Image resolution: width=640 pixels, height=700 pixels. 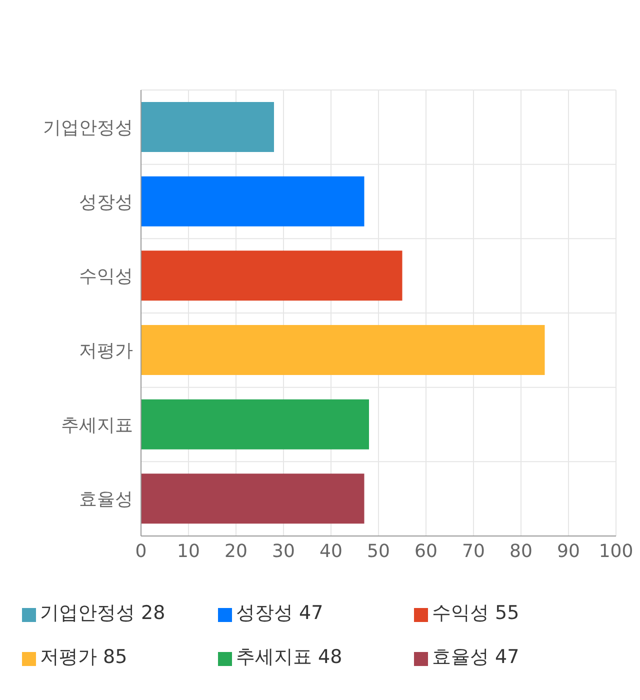 I want to click on y-tick-label: 효율성, so click(x=106, y=499).